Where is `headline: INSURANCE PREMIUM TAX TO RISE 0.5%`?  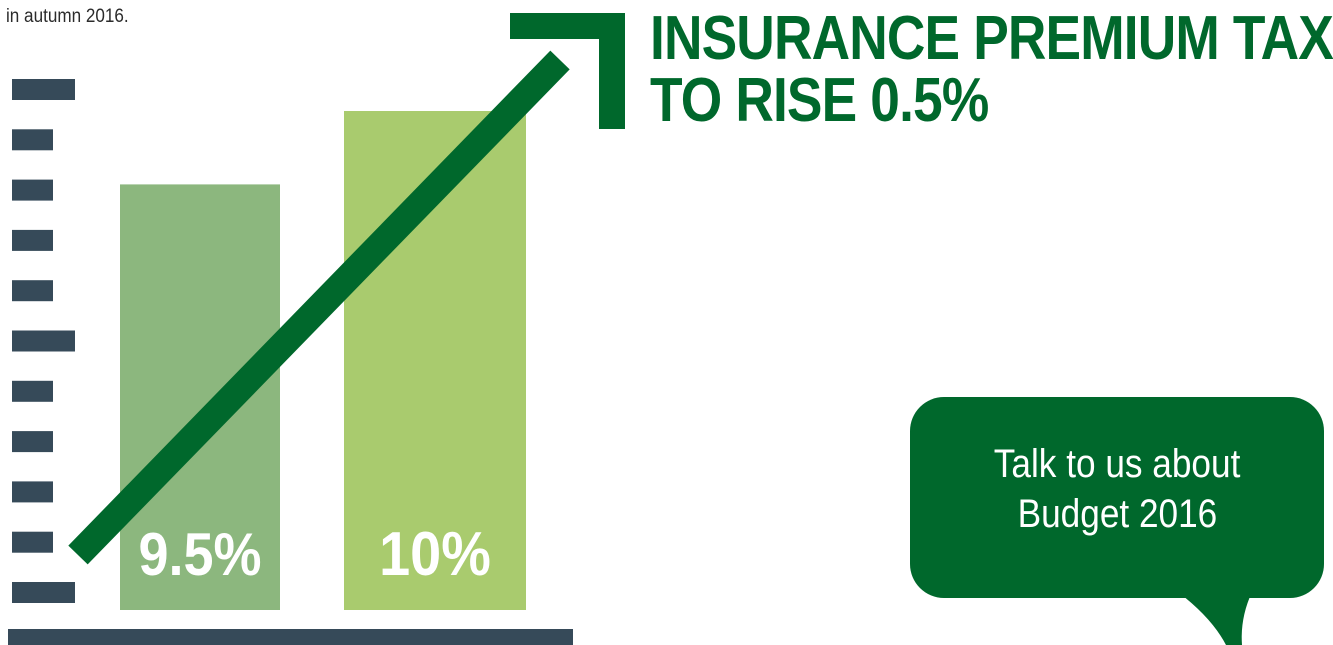
headline: INSURANCE PREMIUM TAX TO RISE 0.5% is located at coordinates (991, 69).